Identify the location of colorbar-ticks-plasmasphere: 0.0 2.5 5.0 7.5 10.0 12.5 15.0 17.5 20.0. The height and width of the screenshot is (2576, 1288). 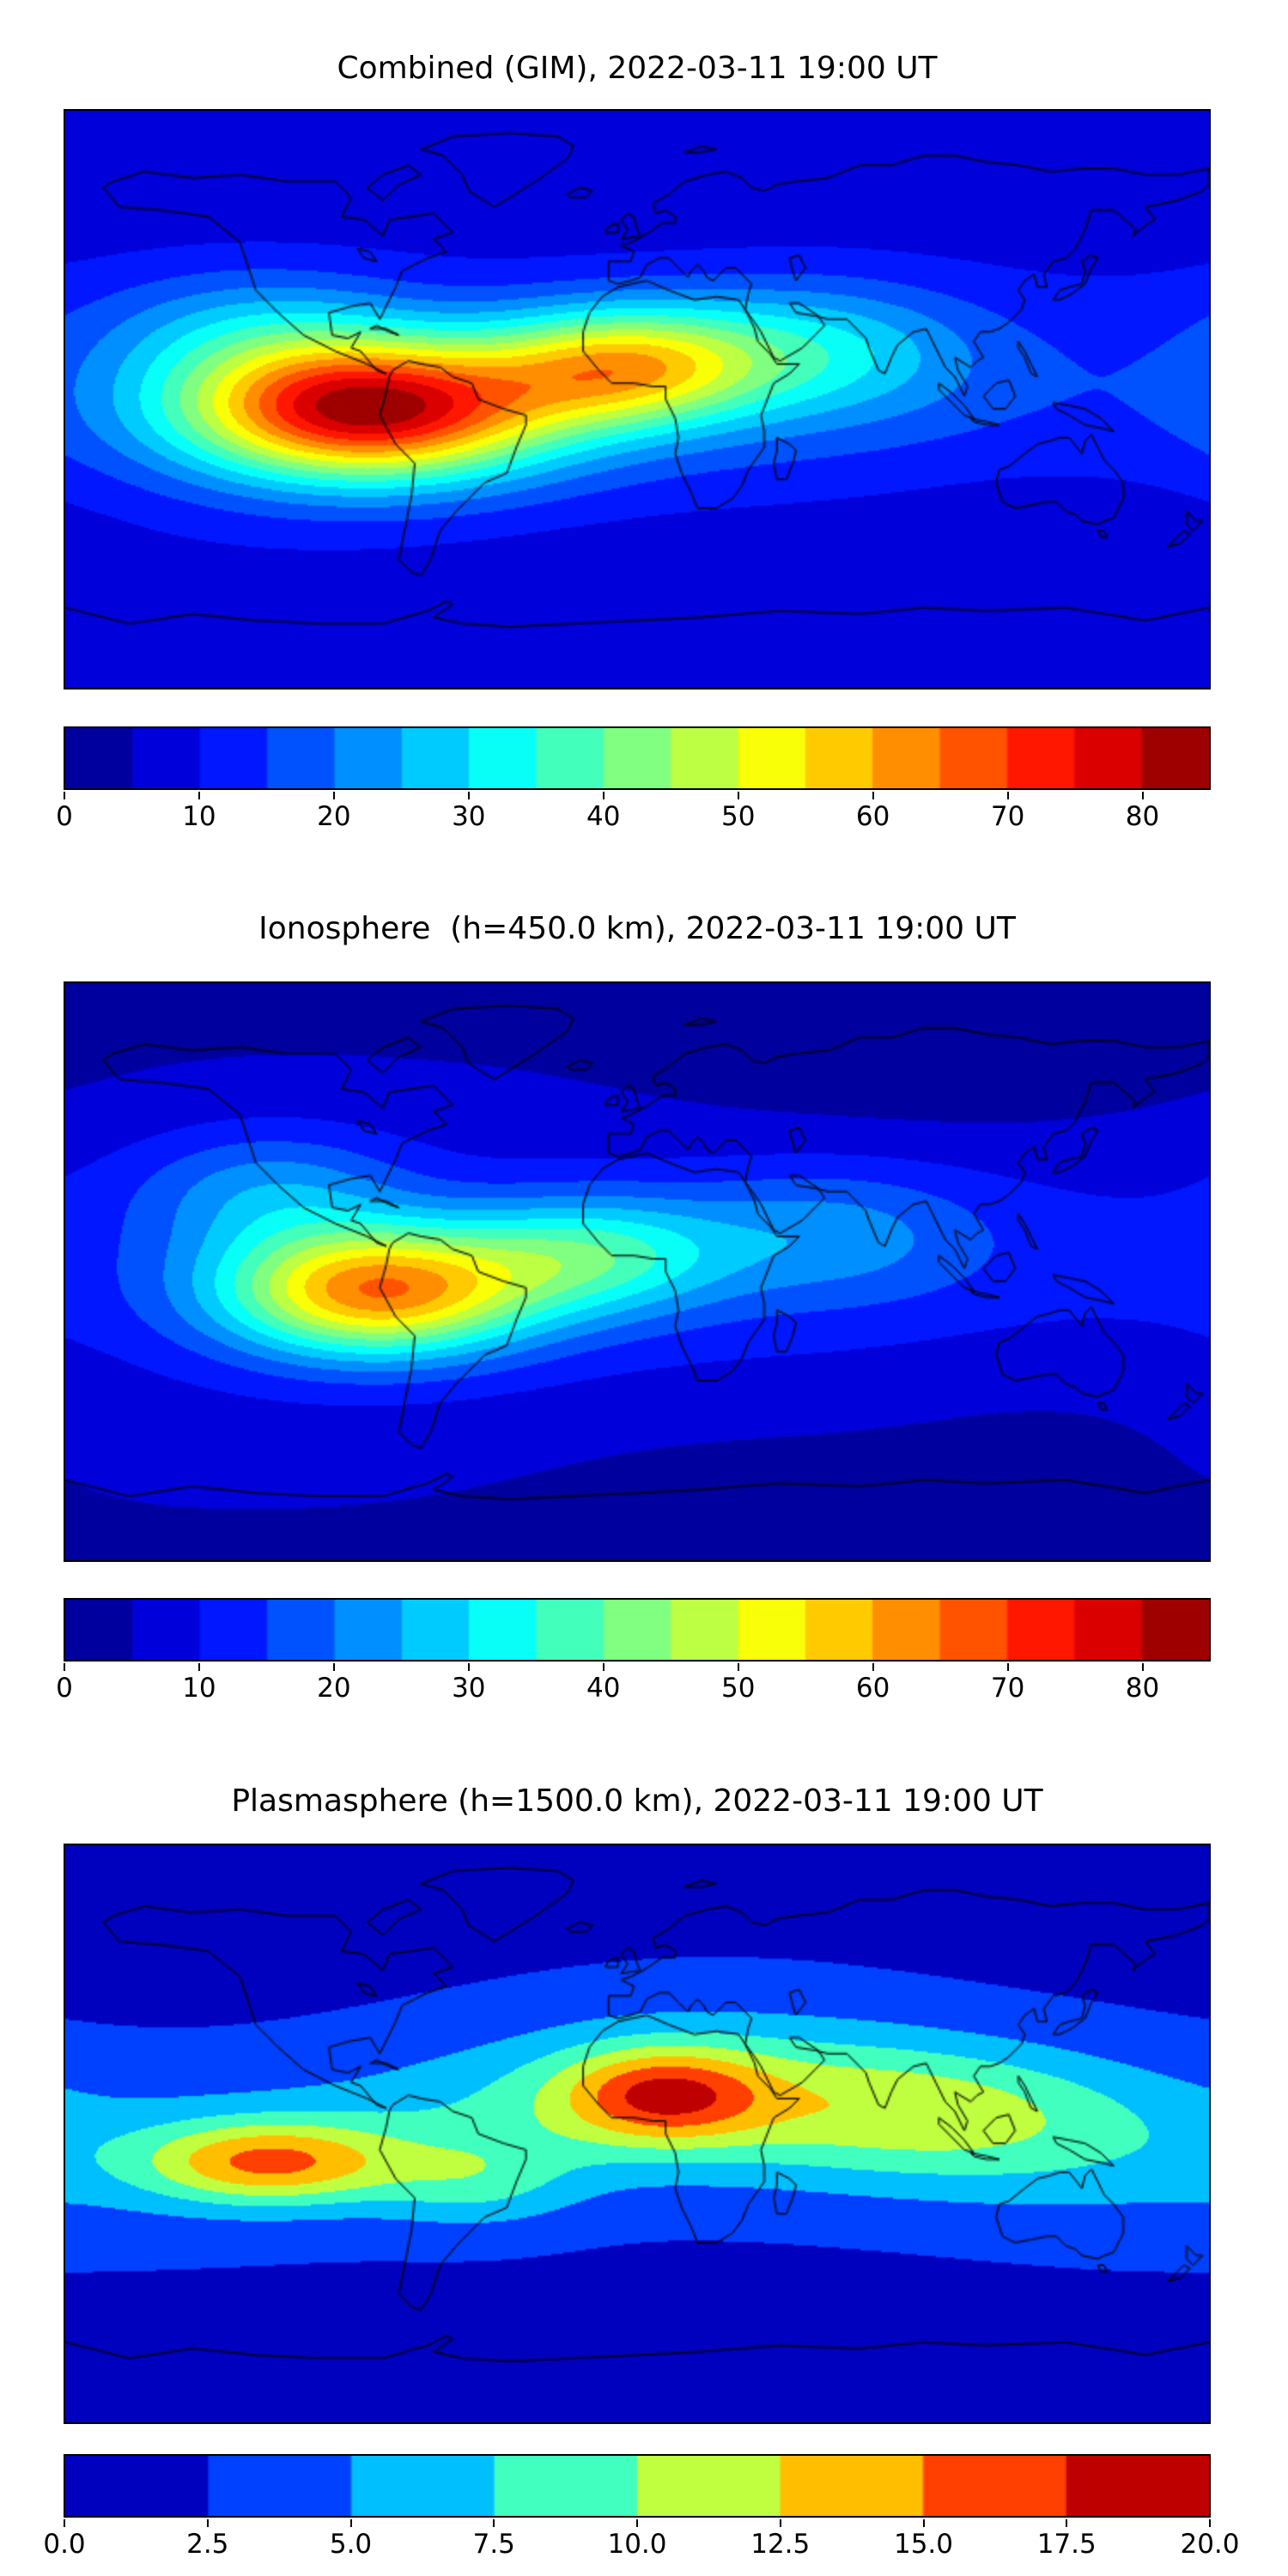
(641, 2540).